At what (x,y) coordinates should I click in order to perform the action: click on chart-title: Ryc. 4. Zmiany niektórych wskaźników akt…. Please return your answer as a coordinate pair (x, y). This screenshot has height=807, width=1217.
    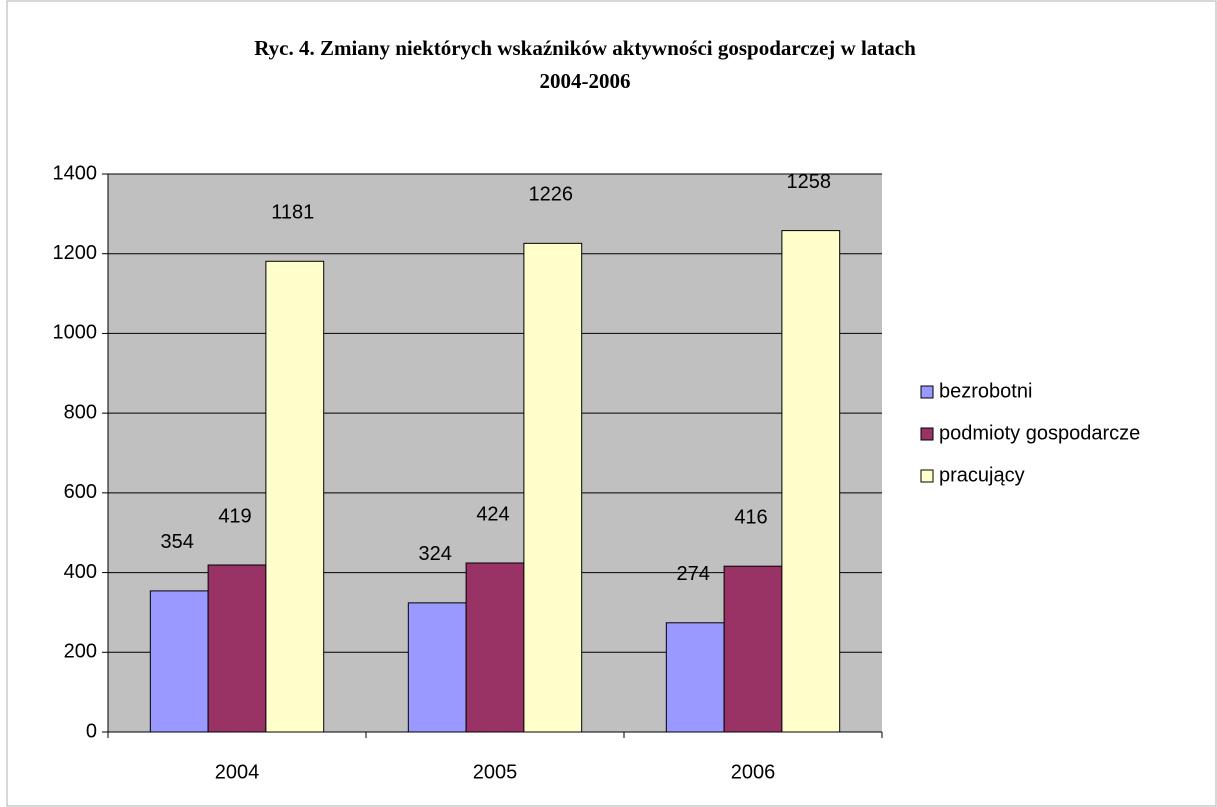
    Looking at the image, I should click on (585, 48).